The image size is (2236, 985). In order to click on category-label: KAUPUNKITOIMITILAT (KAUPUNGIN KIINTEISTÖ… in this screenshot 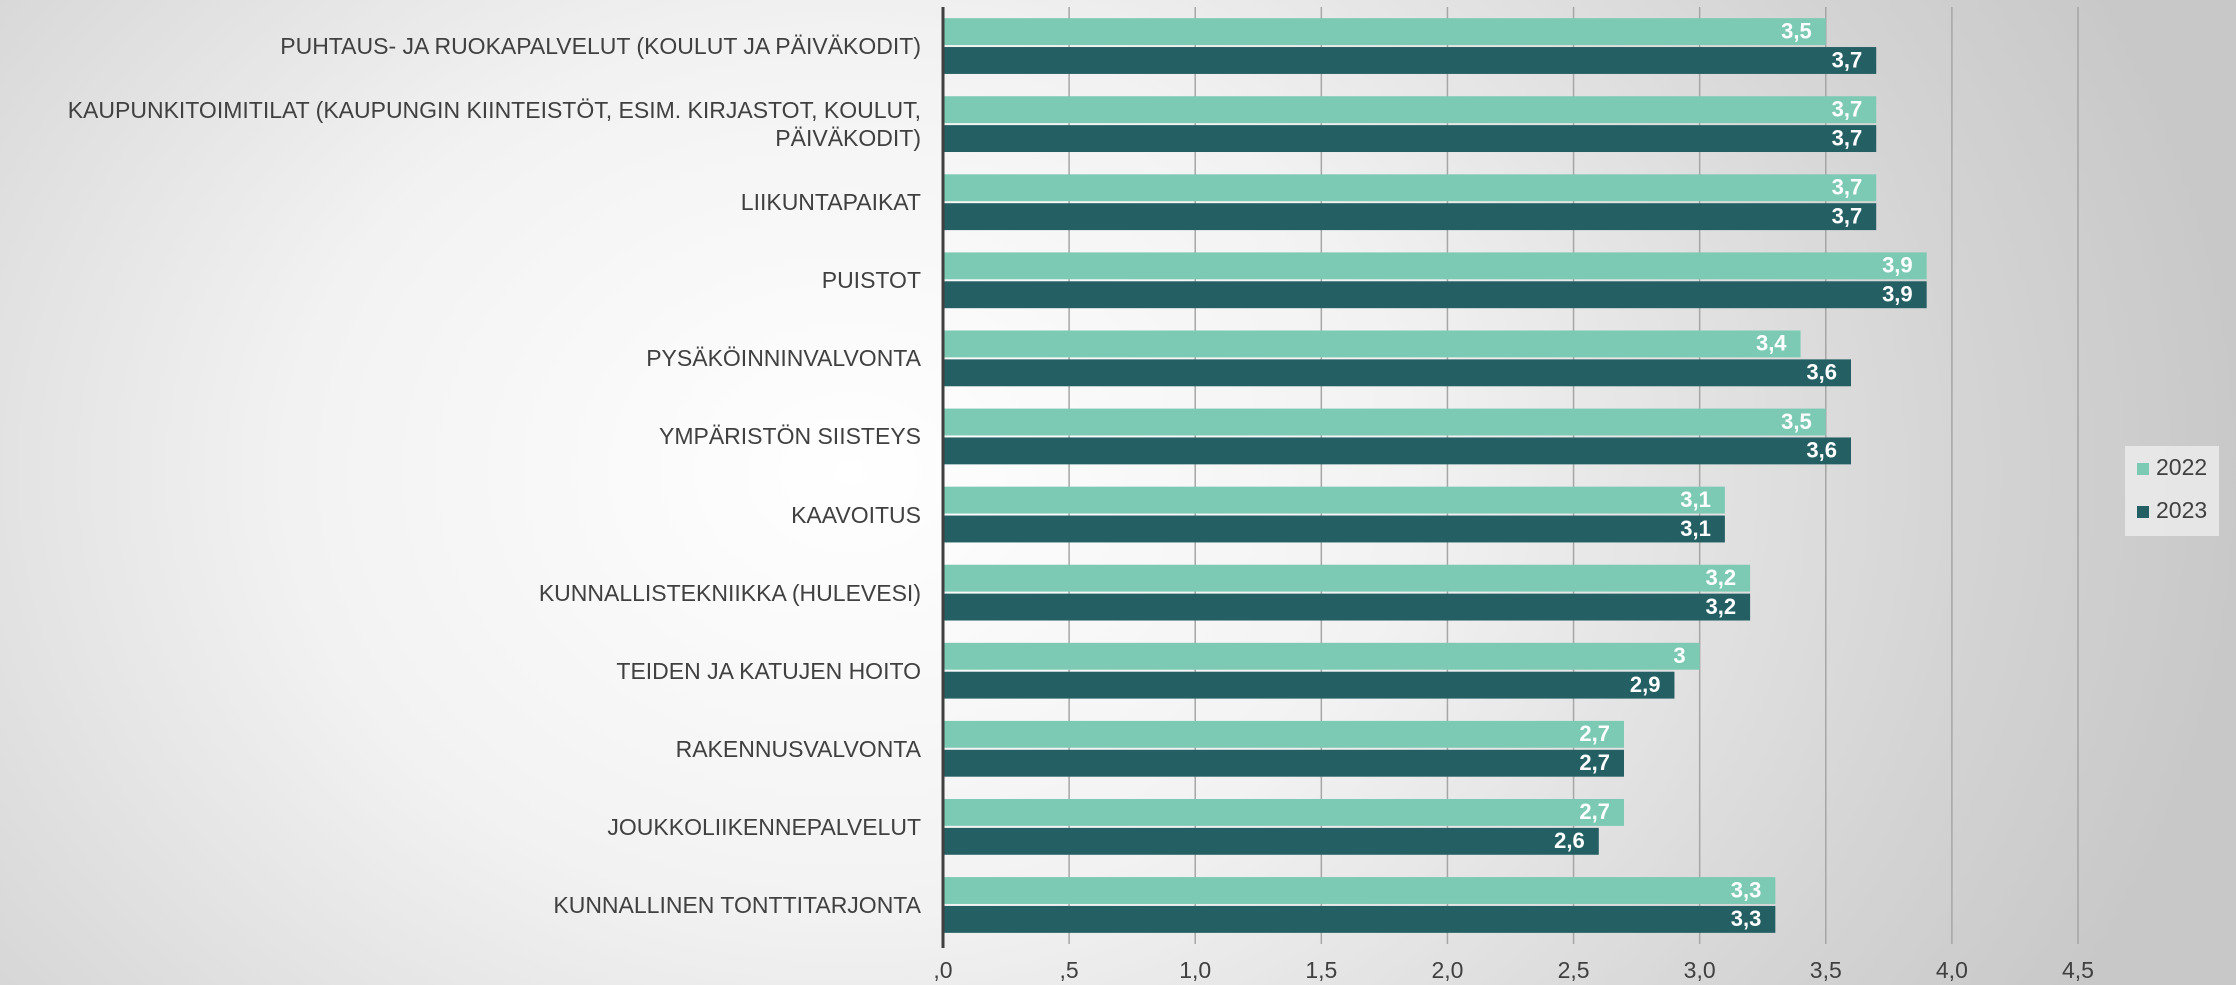, I will do `click(494, 124)`.